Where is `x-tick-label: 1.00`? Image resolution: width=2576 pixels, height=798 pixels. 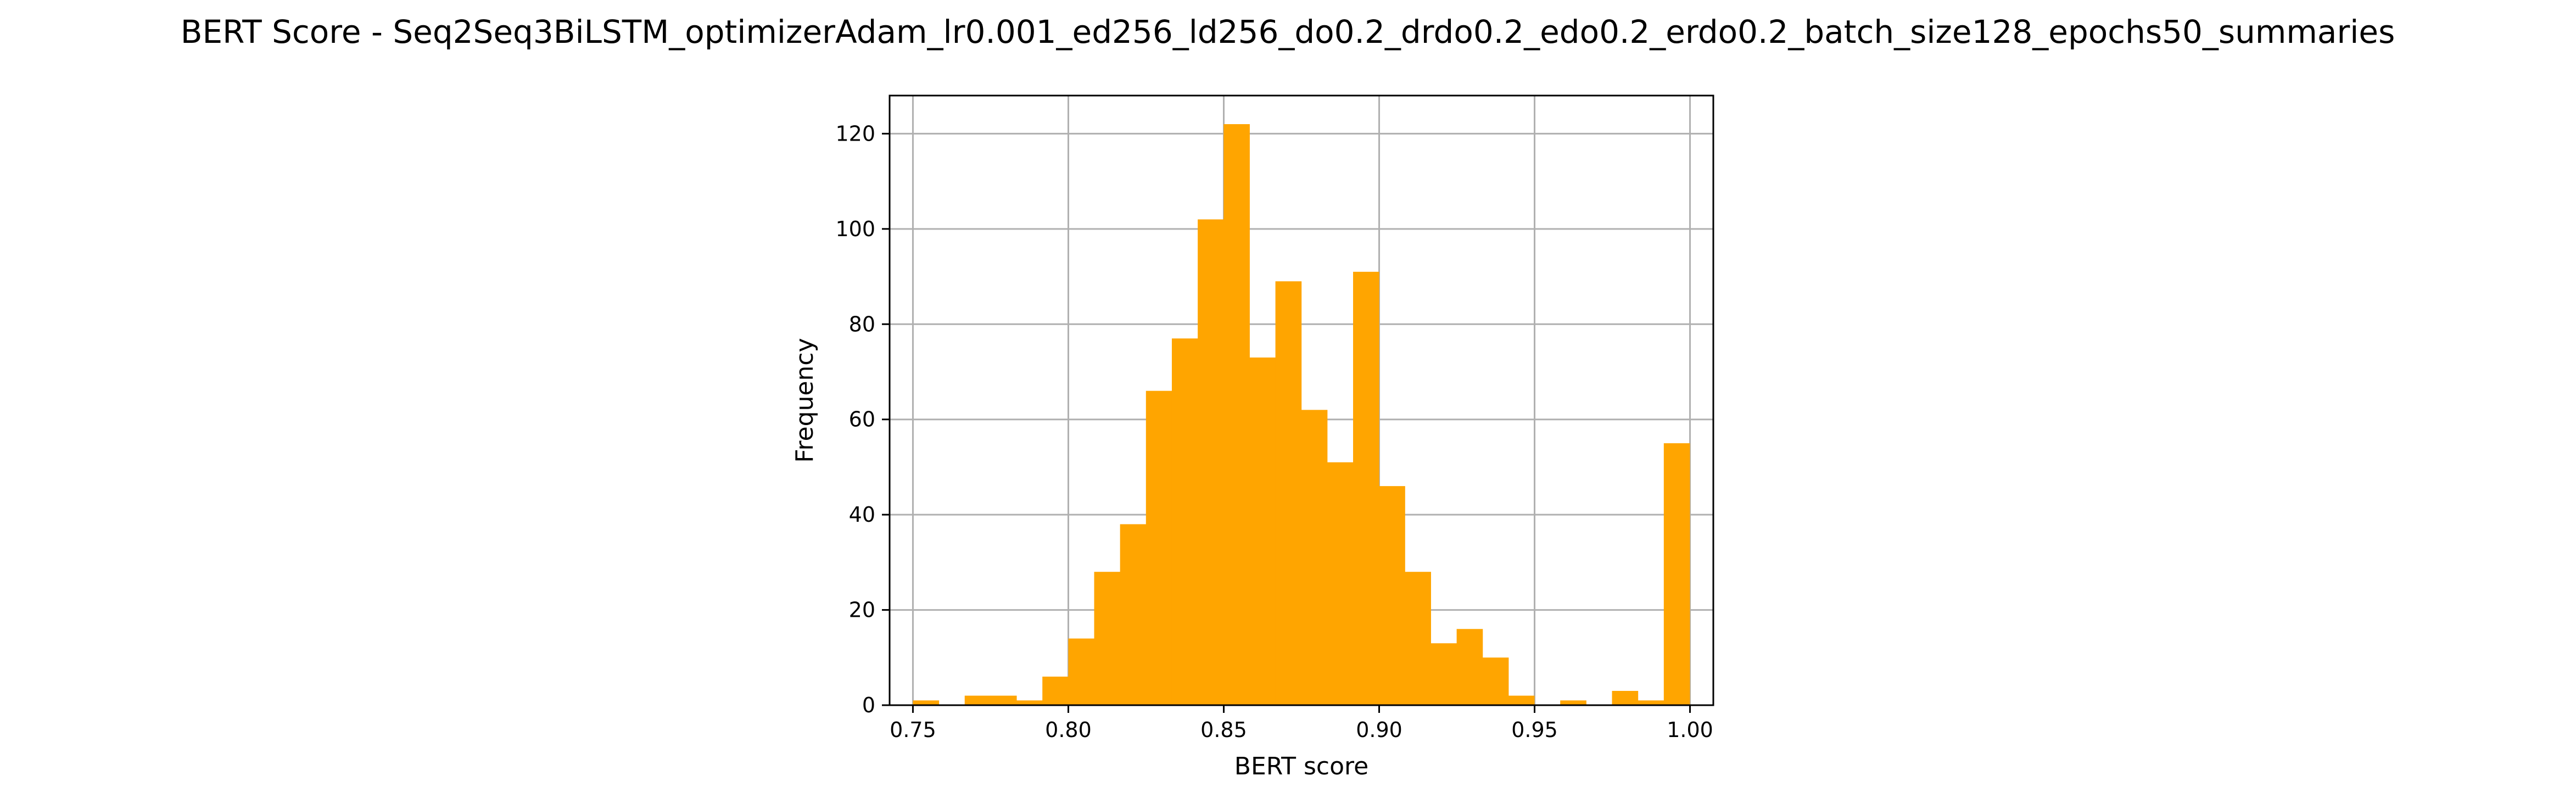 x-tick-label: 1.00 is located at coordinates (1690, 730).